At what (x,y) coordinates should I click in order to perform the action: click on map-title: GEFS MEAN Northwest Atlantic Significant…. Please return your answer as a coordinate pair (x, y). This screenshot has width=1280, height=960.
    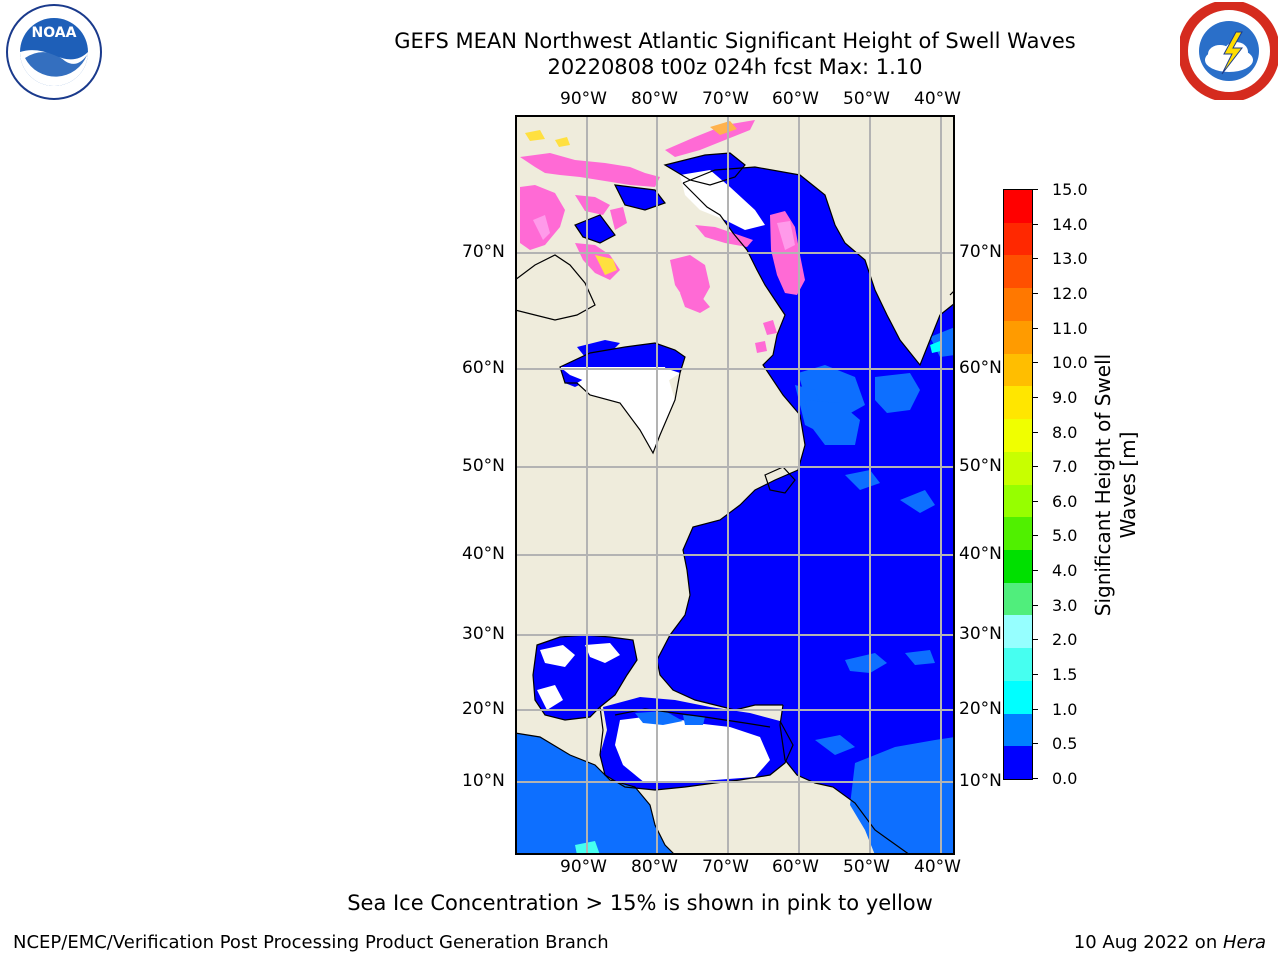
    Looking at the image, I should click on (735, 41).